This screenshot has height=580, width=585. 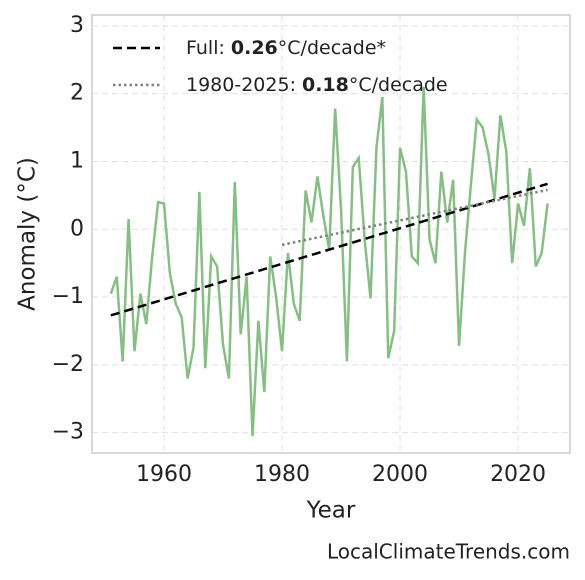 What do you see at coordinates (205, 48) in the screenshot?
I see `legend-text-part: Full:` at bounding box center [205, 48].